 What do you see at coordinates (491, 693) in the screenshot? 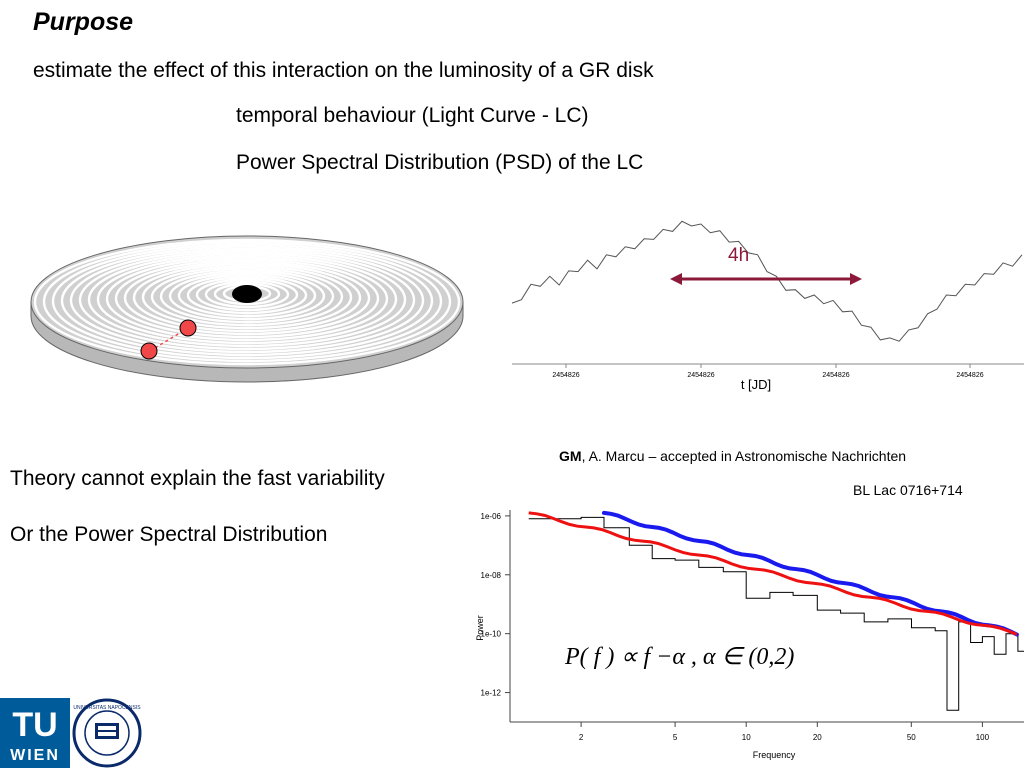
I see `psd-y-tick: 1e-12` at bounding box center [491, 693].